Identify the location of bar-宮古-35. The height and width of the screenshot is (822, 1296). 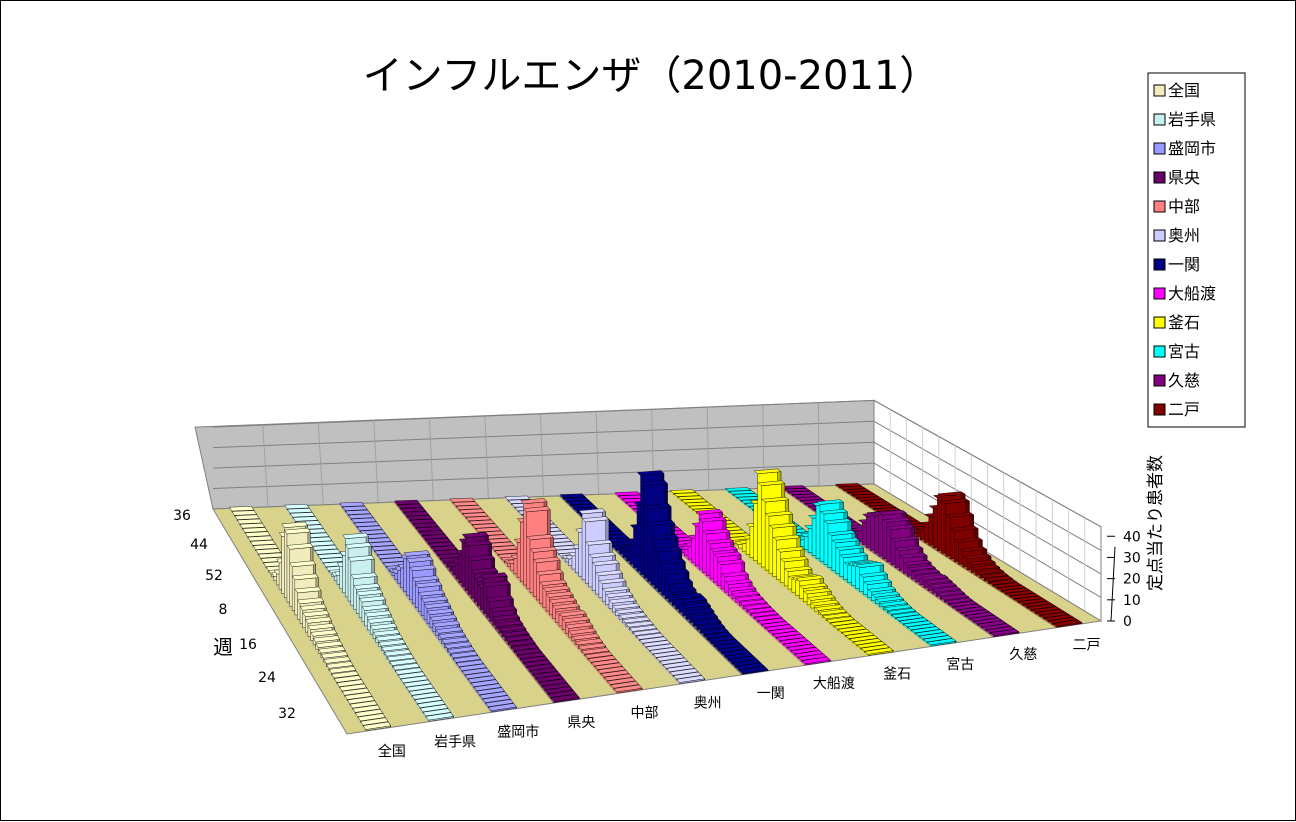
(941, 642).